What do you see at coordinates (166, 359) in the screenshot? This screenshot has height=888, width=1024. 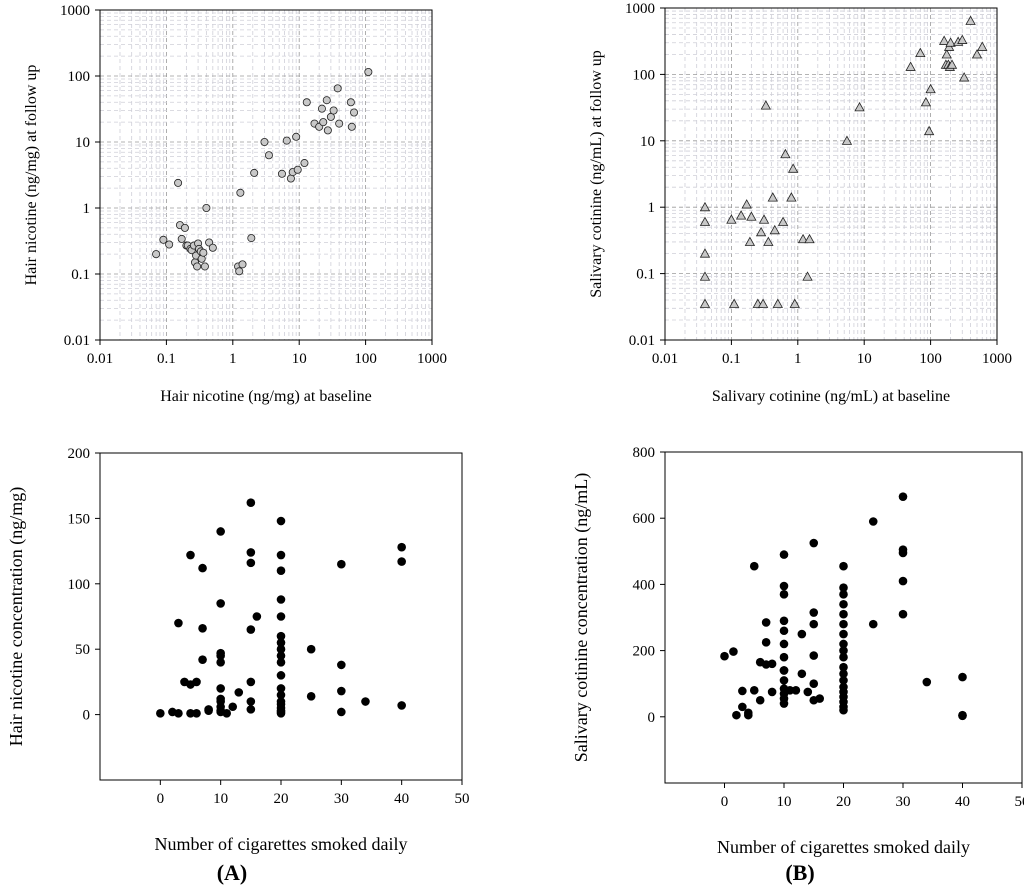 I see `x-tick-label: 0.1` at bounding box center [166, 359].